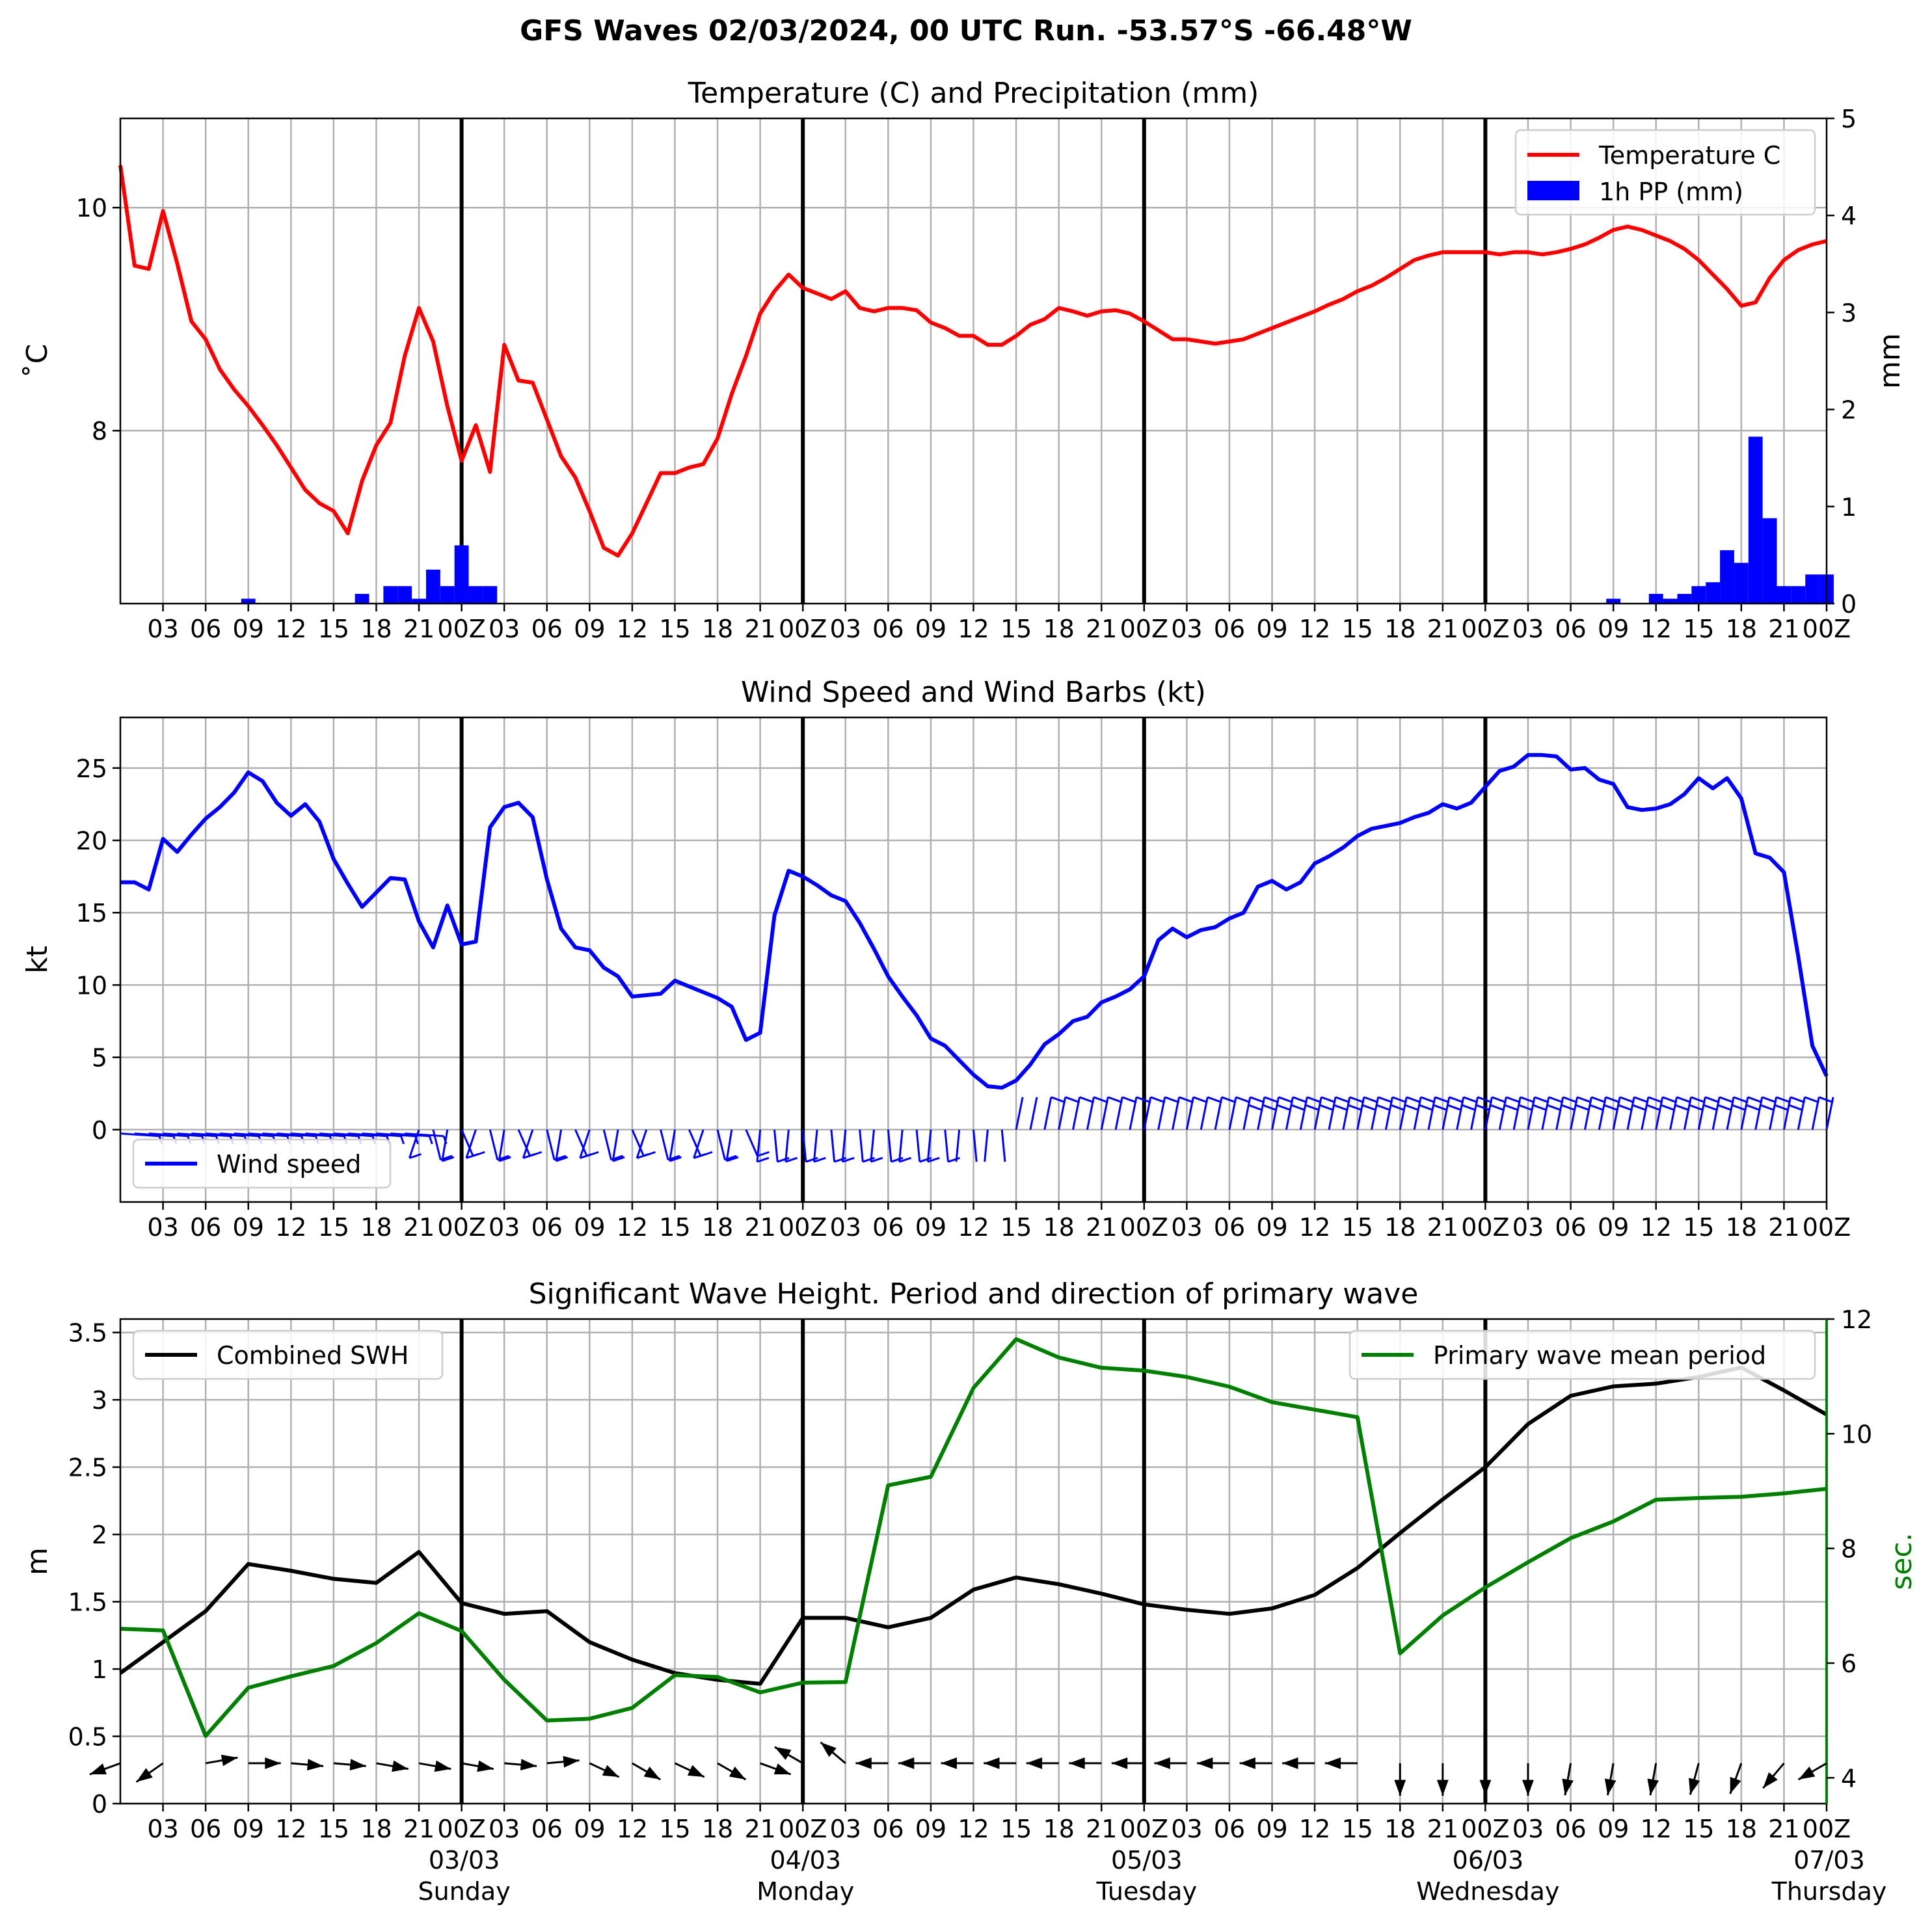 The image size is (1932, 1922). Describe the element at coordinates (464, 1860) in the screenshot. I see `date-label: 03/03` at that location.